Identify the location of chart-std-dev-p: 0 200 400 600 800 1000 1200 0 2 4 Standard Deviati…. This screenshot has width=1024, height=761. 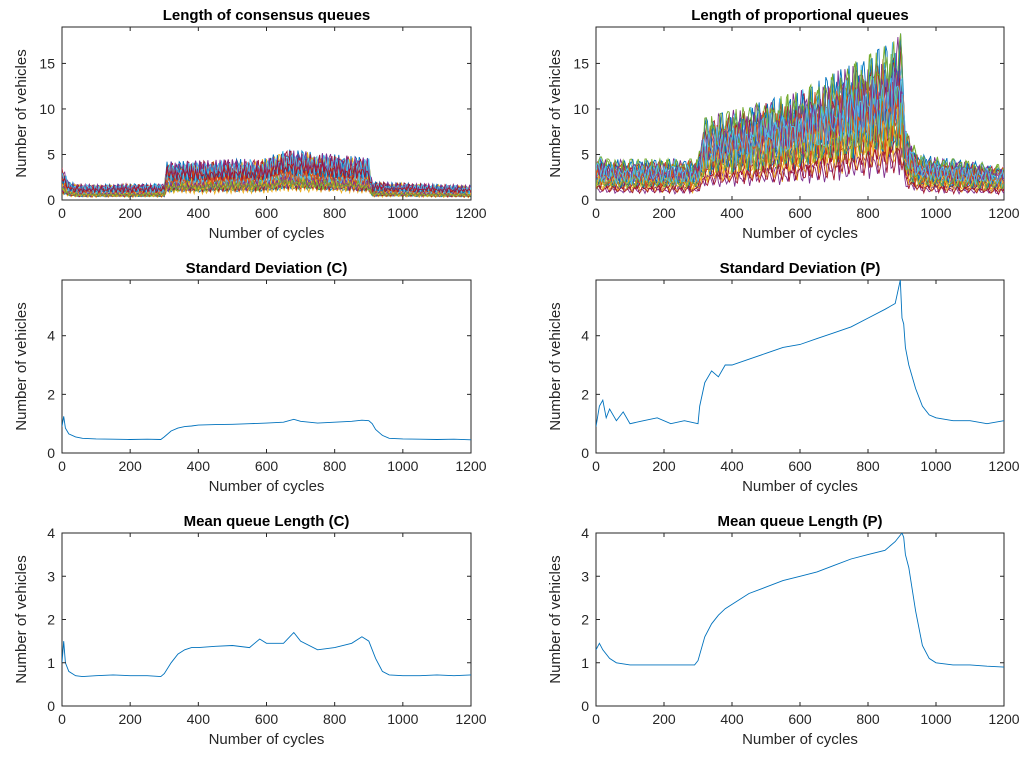
(783, 377).